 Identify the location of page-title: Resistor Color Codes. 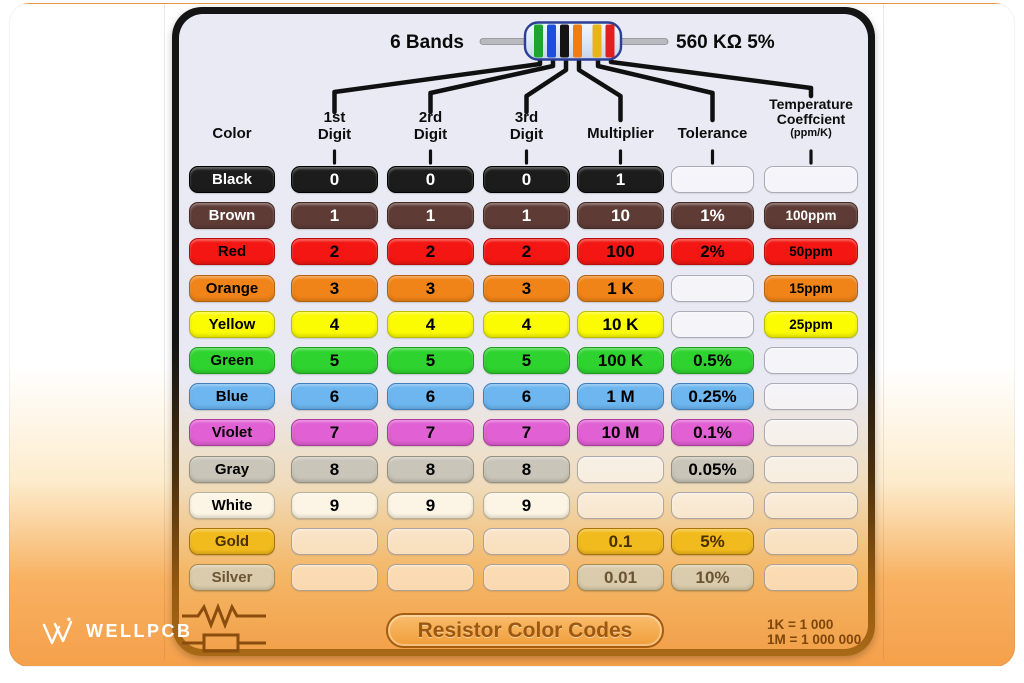
(525, 630).